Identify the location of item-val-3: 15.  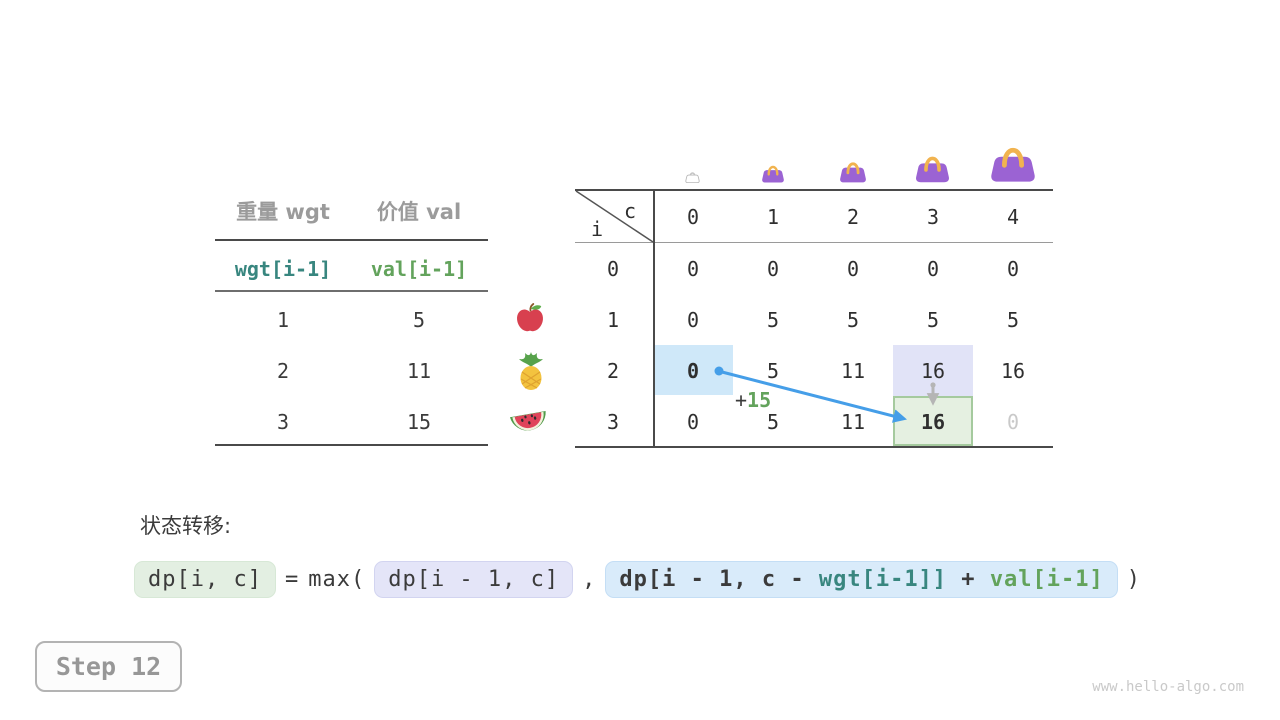
(419, 422).